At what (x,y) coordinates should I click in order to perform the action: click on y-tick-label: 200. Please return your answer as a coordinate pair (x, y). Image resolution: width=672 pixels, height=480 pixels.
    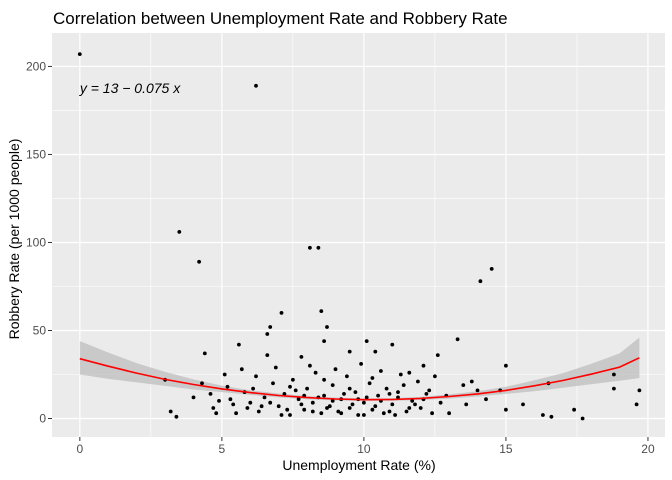
    Looking at the image, I should click on (36, 66).